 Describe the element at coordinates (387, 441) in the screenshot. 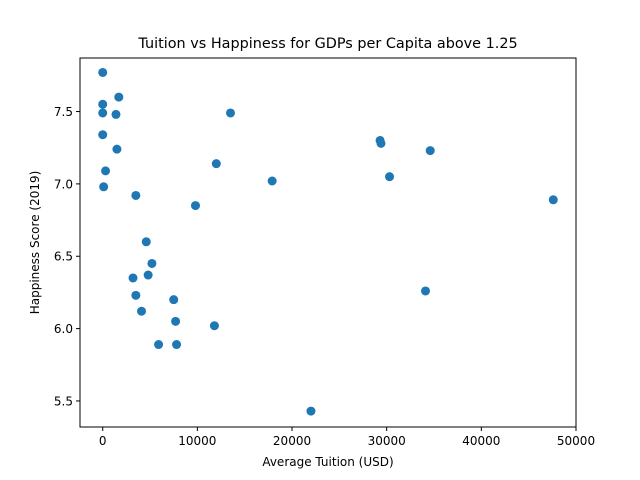

I see `x-tick-label: 30000` at that location.